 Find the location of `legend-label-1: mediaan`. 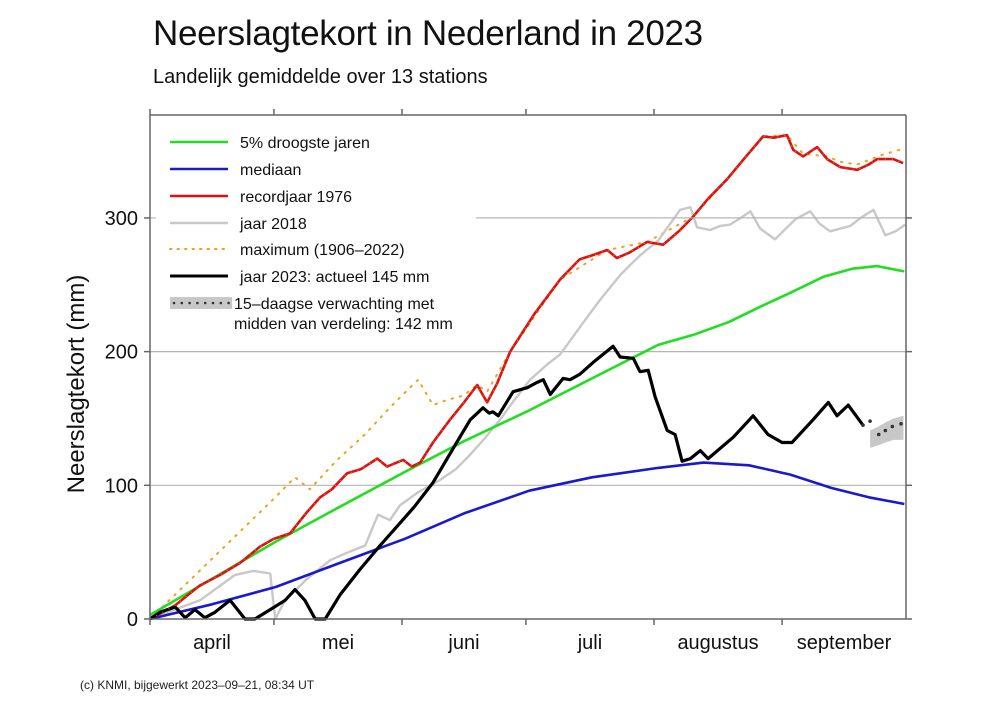

legend-label-1: mediaan is located at coordinates (270, 170).